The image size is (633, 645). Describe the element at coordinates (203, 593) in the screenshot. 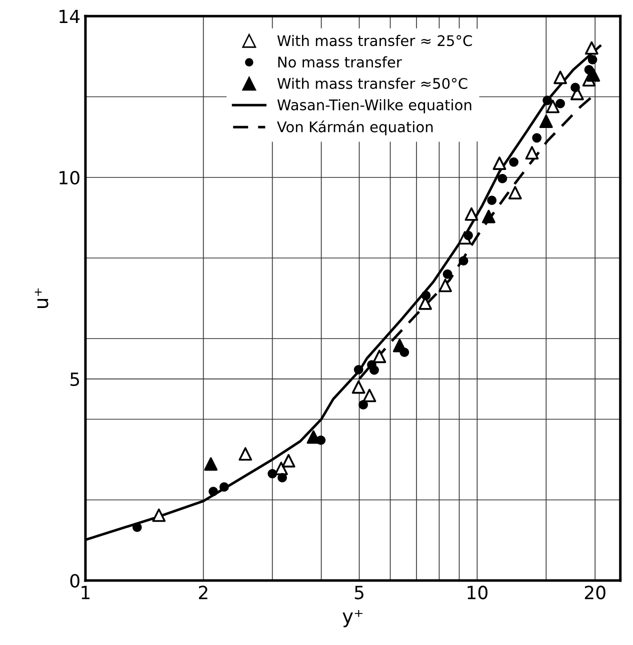

I see `x-tick-label: 2` at that location.